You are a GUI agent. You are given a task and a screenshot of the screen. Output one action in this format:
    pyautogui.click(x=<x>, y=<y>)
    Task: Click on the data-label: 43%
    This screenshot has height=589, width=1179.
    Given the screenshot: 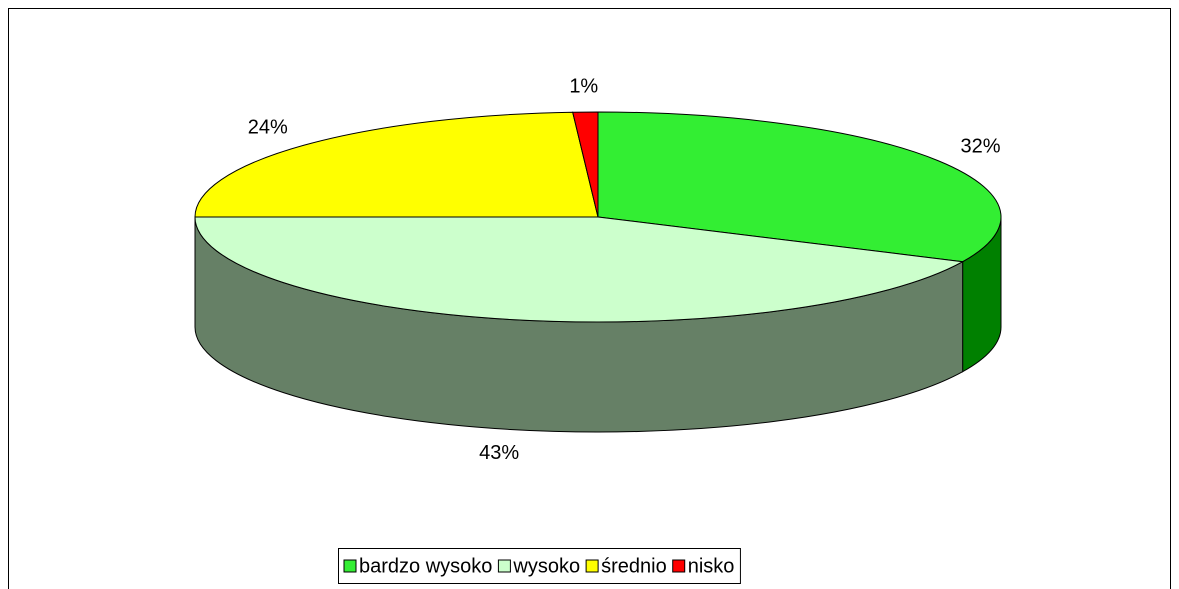 What is the action you would take?
    pyautogui.click(x=499, y=453)
    